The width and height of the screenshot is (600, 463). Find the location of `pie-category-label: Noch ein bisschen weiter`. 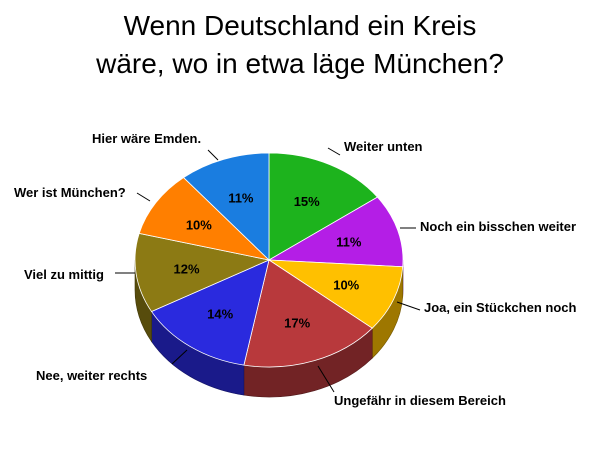

pie-category-label: Noch ein bisschen weiter is located at coordinates (498, 226).